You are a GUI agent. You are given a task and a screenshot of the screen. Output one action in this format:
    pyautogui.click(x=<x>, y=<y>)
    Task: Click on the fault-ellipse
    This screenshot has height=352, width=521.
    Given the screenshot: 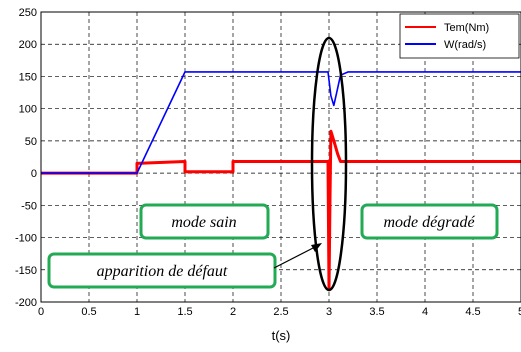 What is the action you would take?
    pyautogui.click(x=329, y=164)
    